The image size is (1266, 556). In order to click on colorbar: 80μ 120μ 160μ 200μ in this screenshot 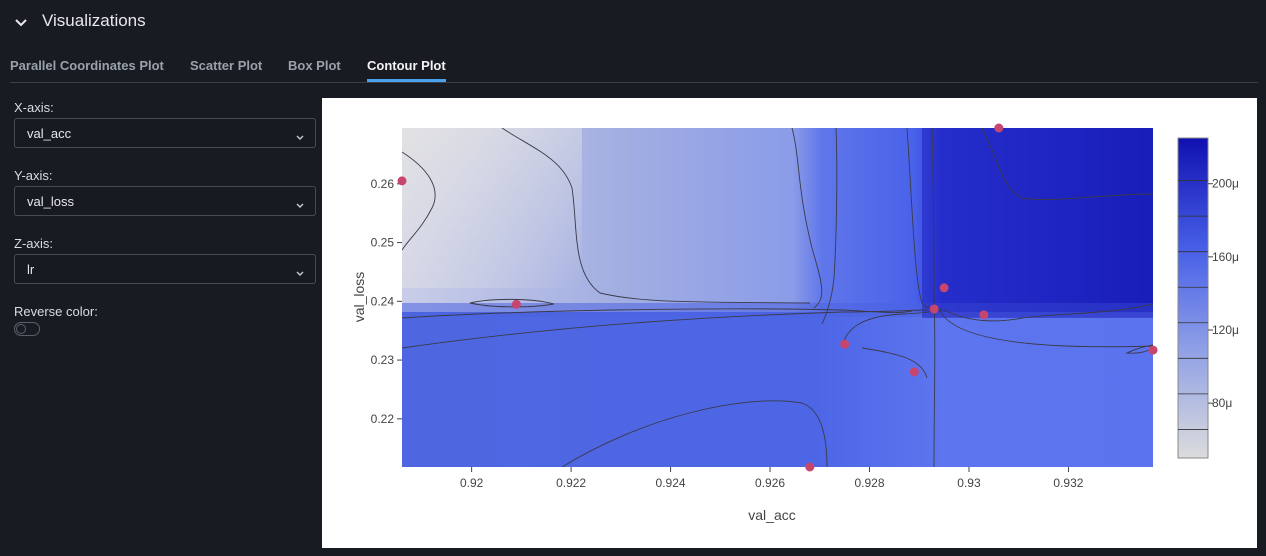, I will do `click(1208, 298)`.